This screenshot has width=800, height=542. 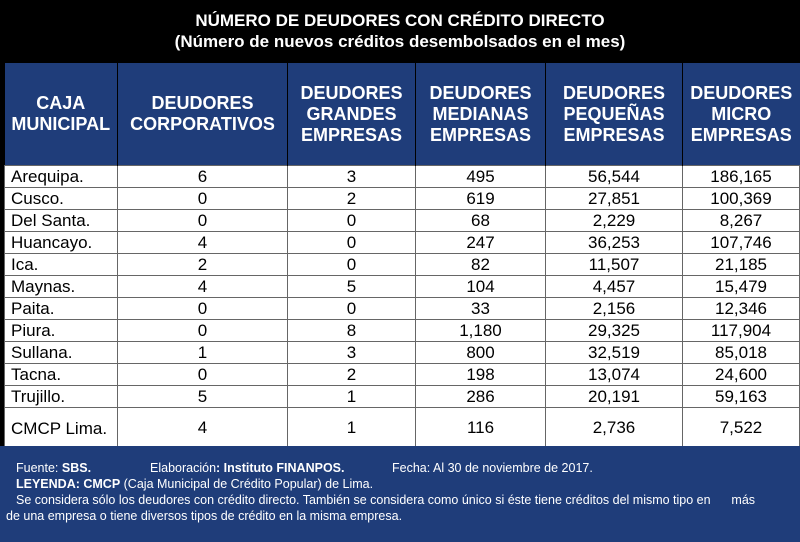 What do you see at coordinates (614, 352) in the screenshot?
I see `value-cell: 32,519` at bounding box center [614, 352].